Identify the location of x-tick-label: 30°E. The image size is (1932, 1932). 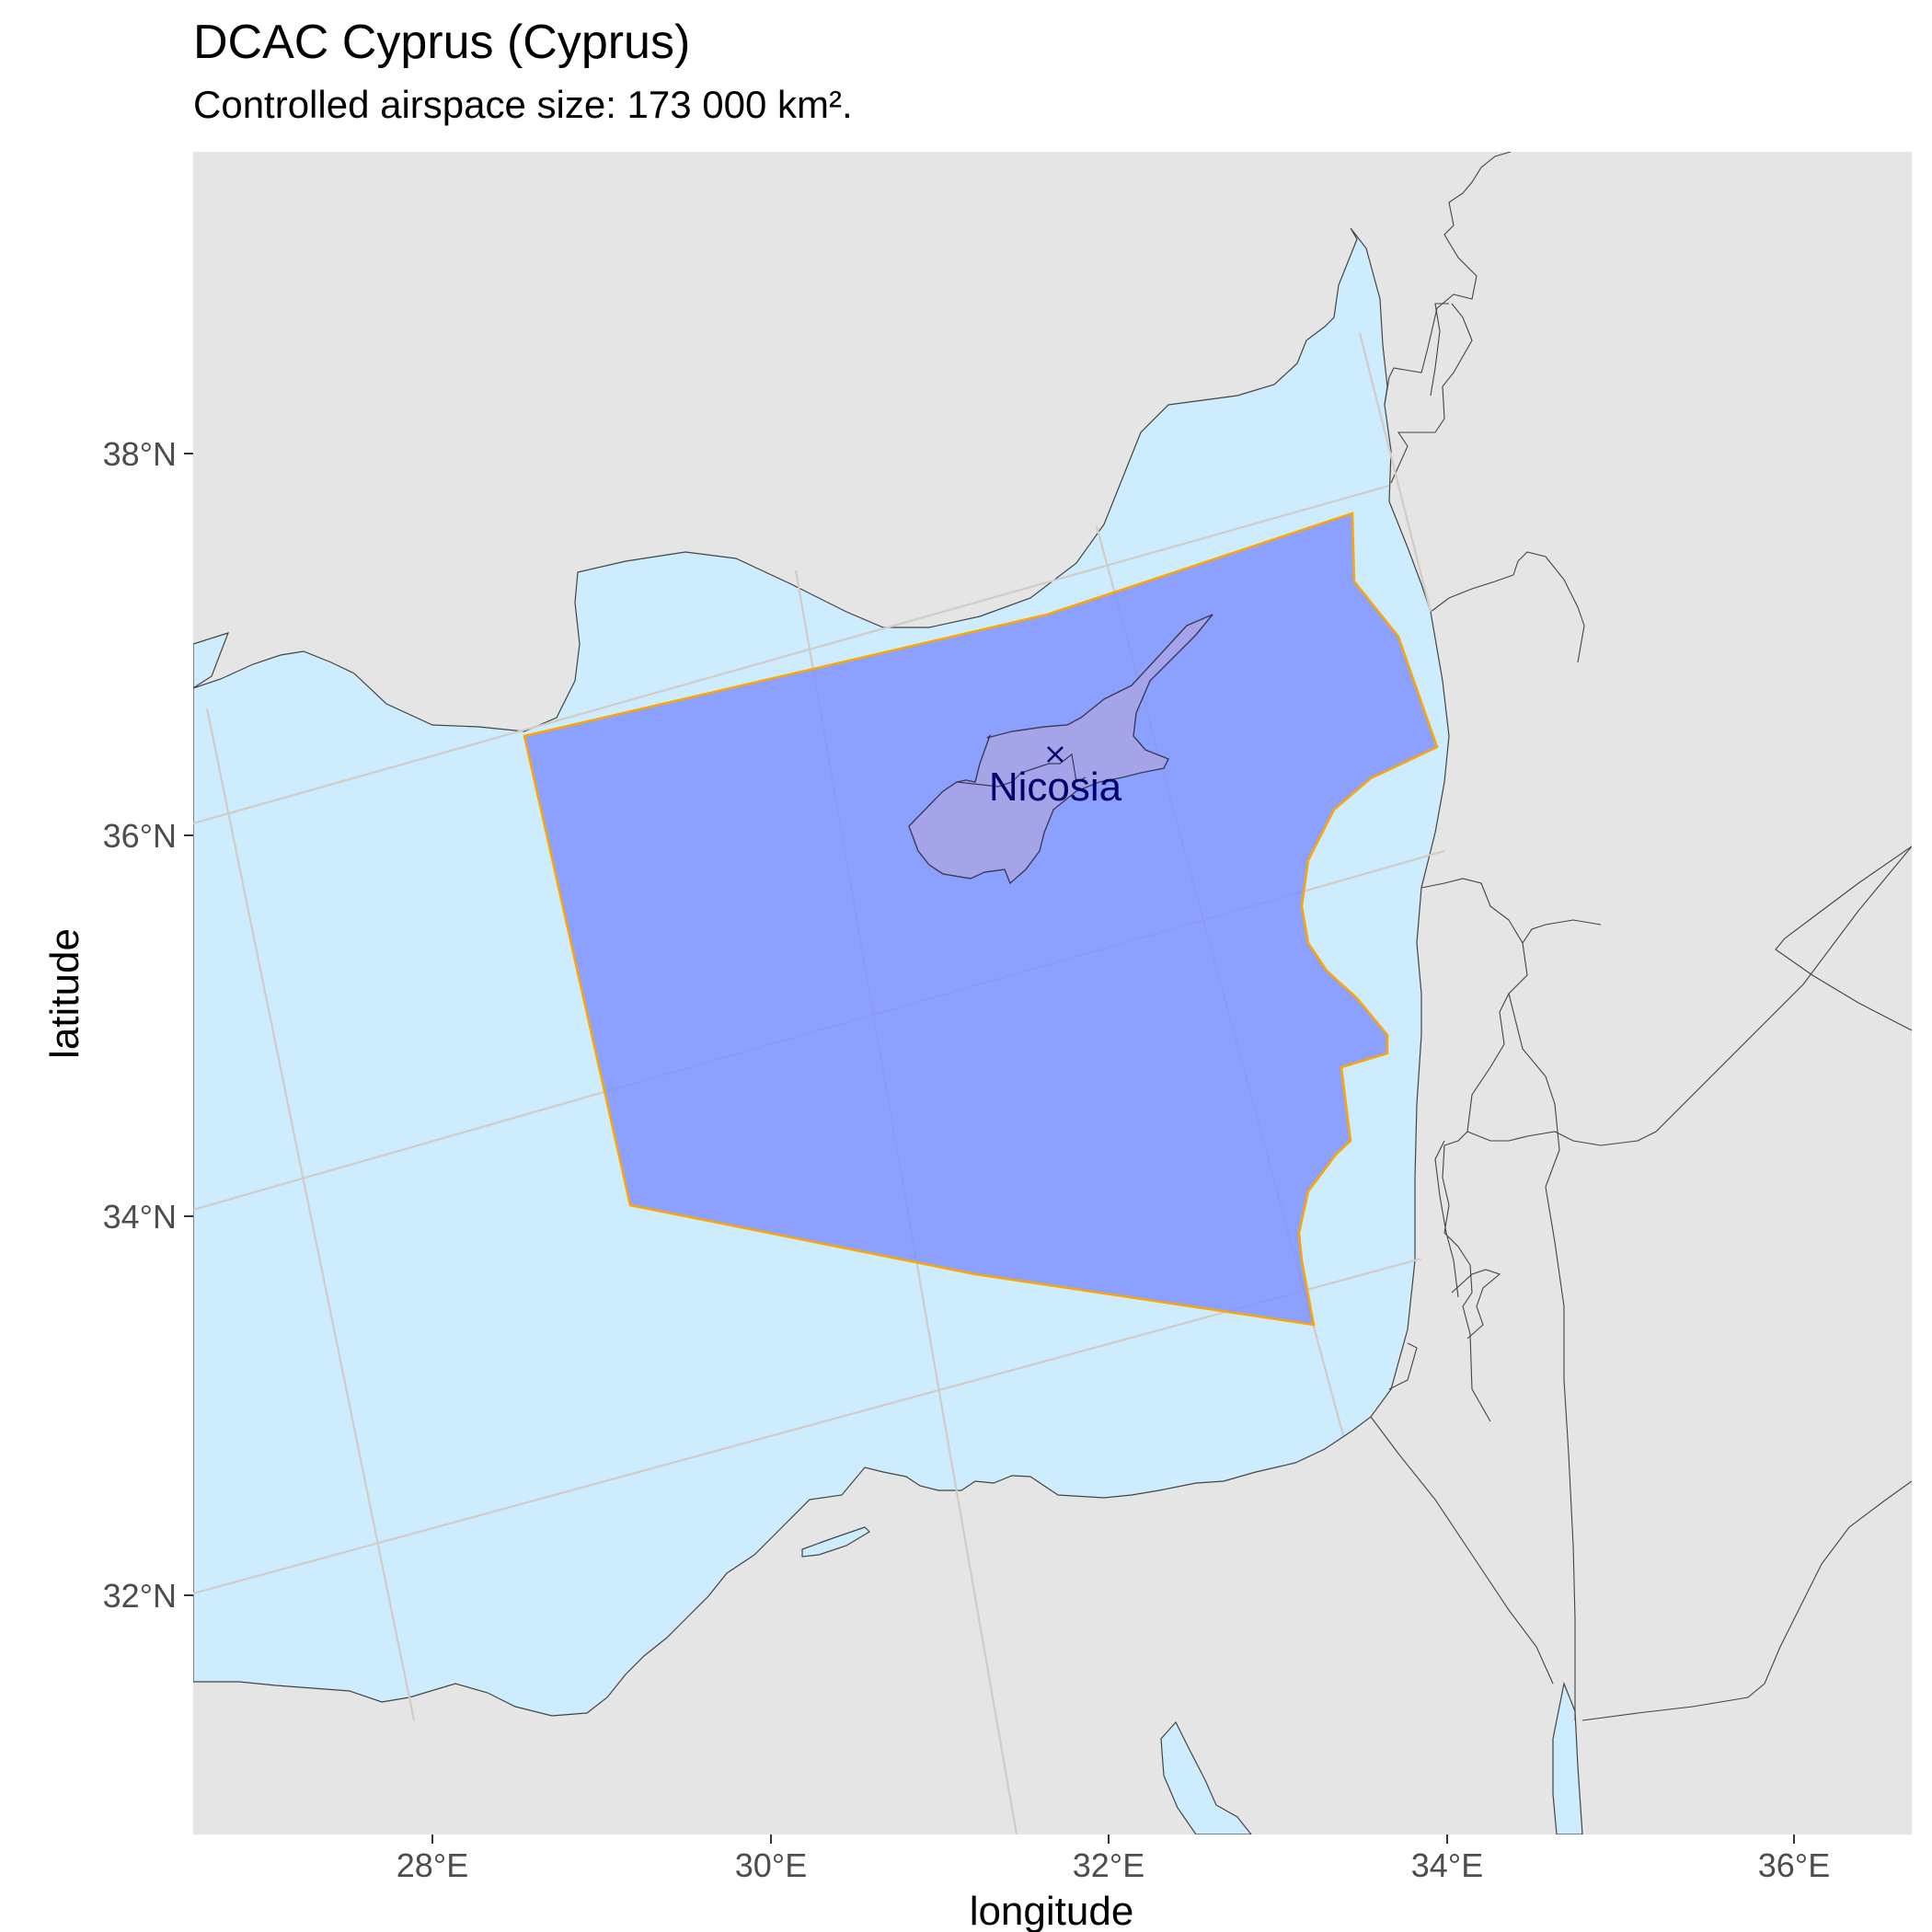
(771, 1865).